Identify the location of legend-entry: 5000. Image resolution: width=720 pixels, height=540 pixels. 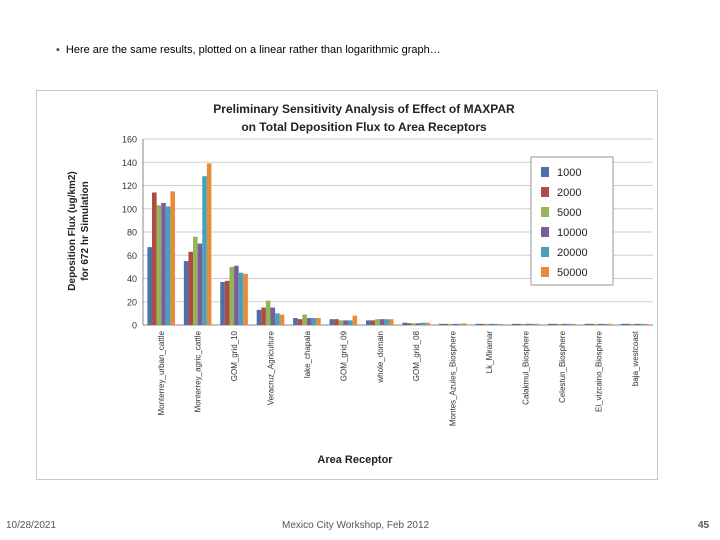
(569, 213).